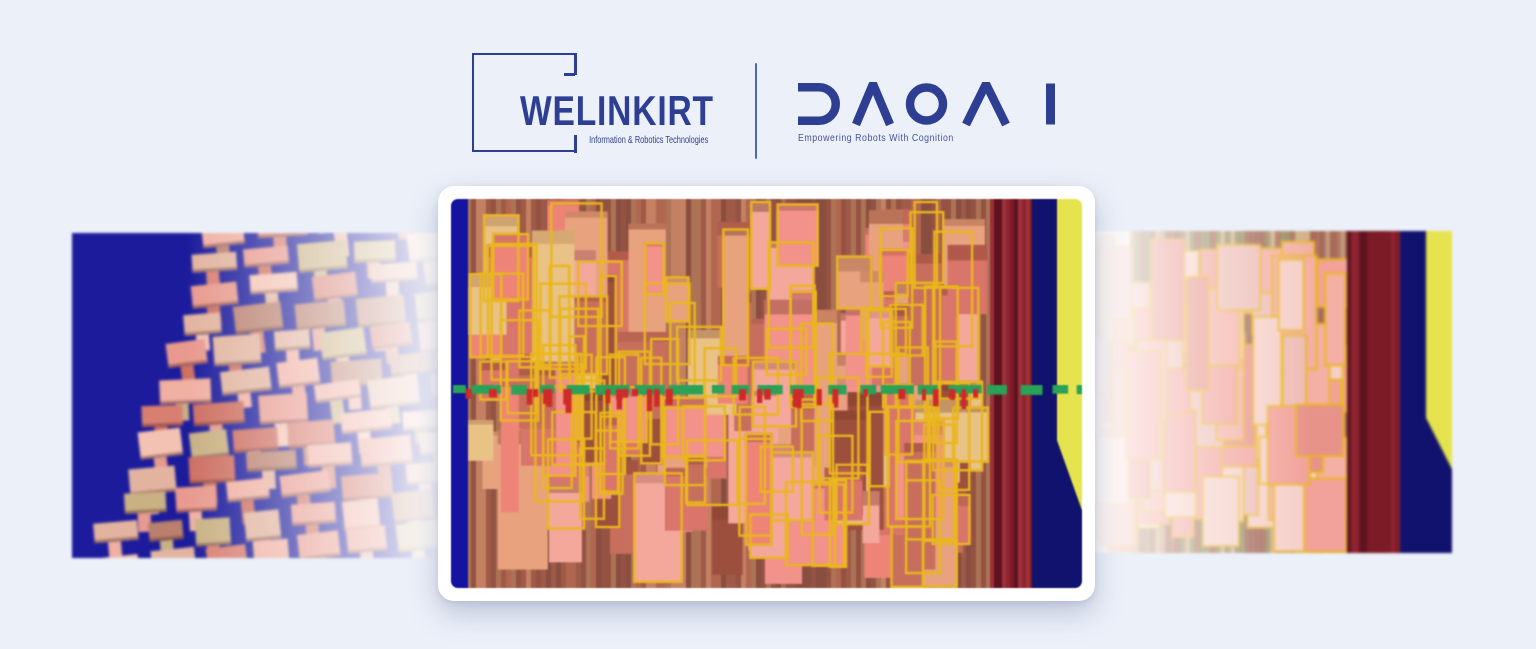  I want to click on daoai-letter-d, so click(819, 104).